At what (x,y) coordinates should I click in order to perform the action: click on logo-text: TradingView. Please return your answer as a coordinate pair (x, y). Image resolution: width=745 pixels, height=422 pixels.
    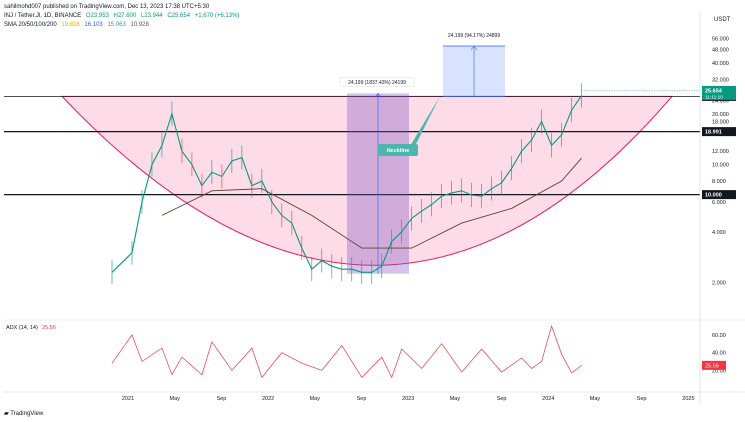
    Looking at the image, I should click on (27, 414).